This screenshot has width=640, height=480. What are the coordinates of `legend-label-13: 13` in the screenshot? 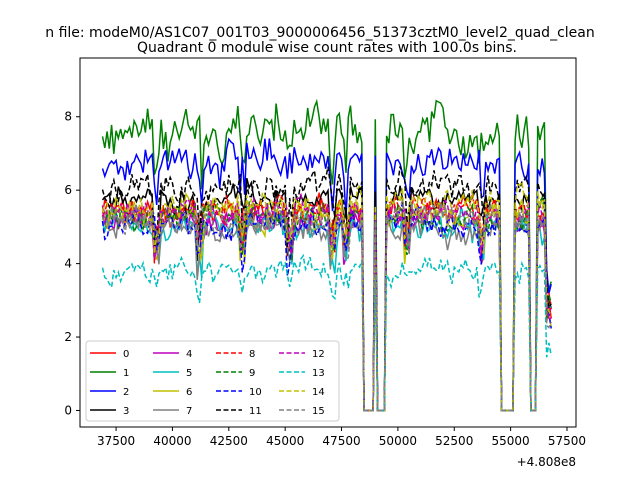 It's located at (318, 373).